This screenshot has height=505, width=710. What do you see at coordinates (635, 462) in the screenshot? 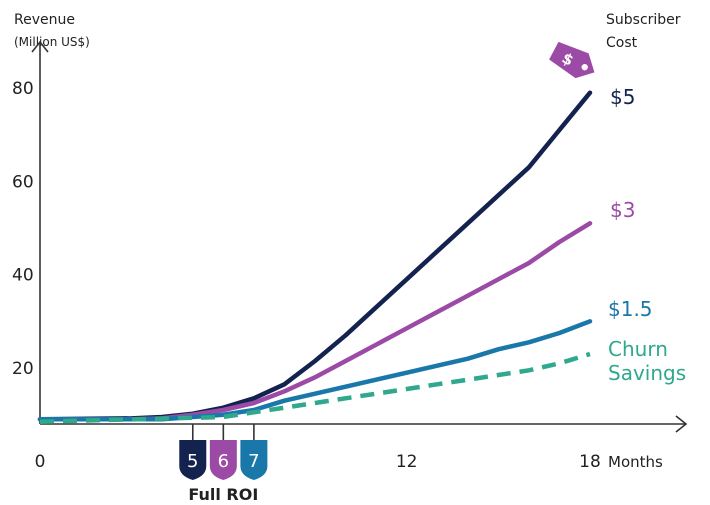
I see `x-axis-label: Months` at bounding box center [635, 462].